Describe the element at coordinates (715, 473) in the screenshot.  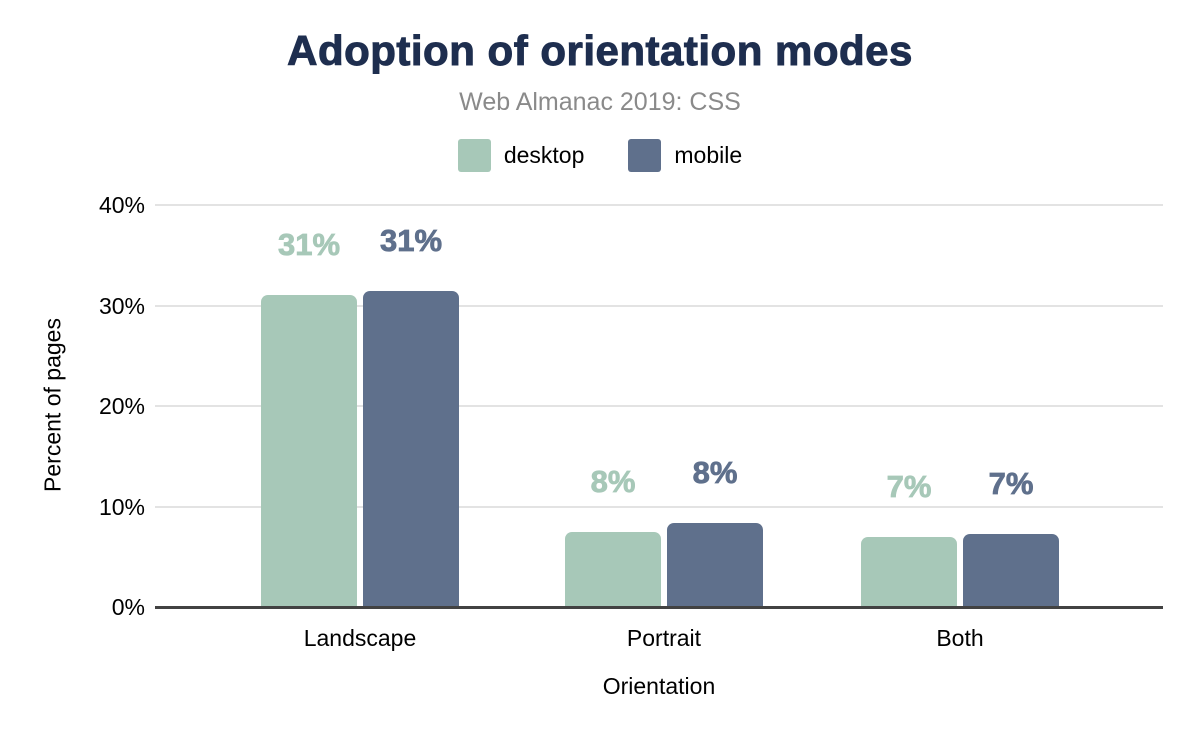
I see `bar-label-mobile-portrait: 8%` at that location.